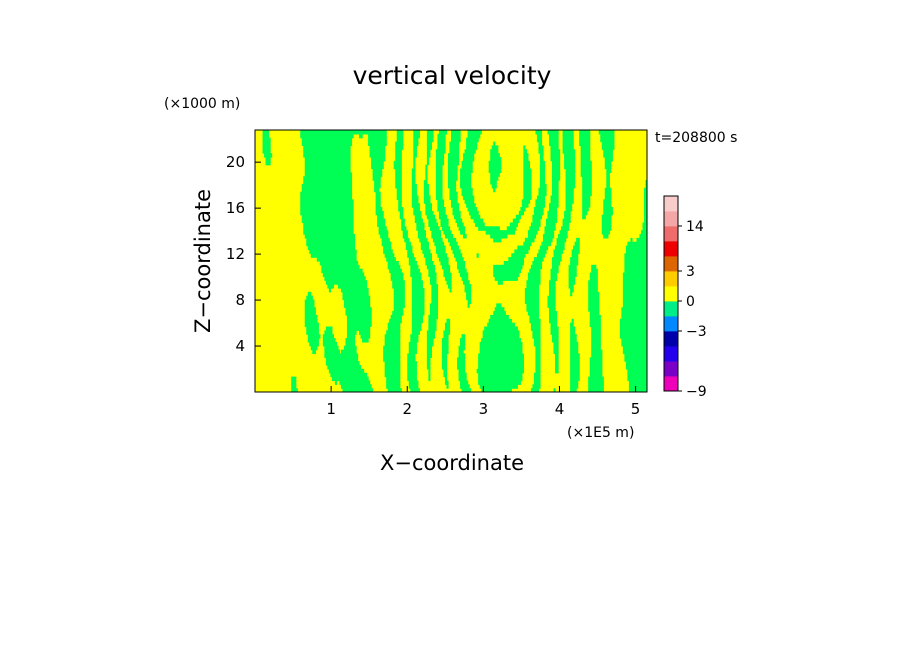  I want to click on colorbar-tick-label: 0, so click(690, 302).